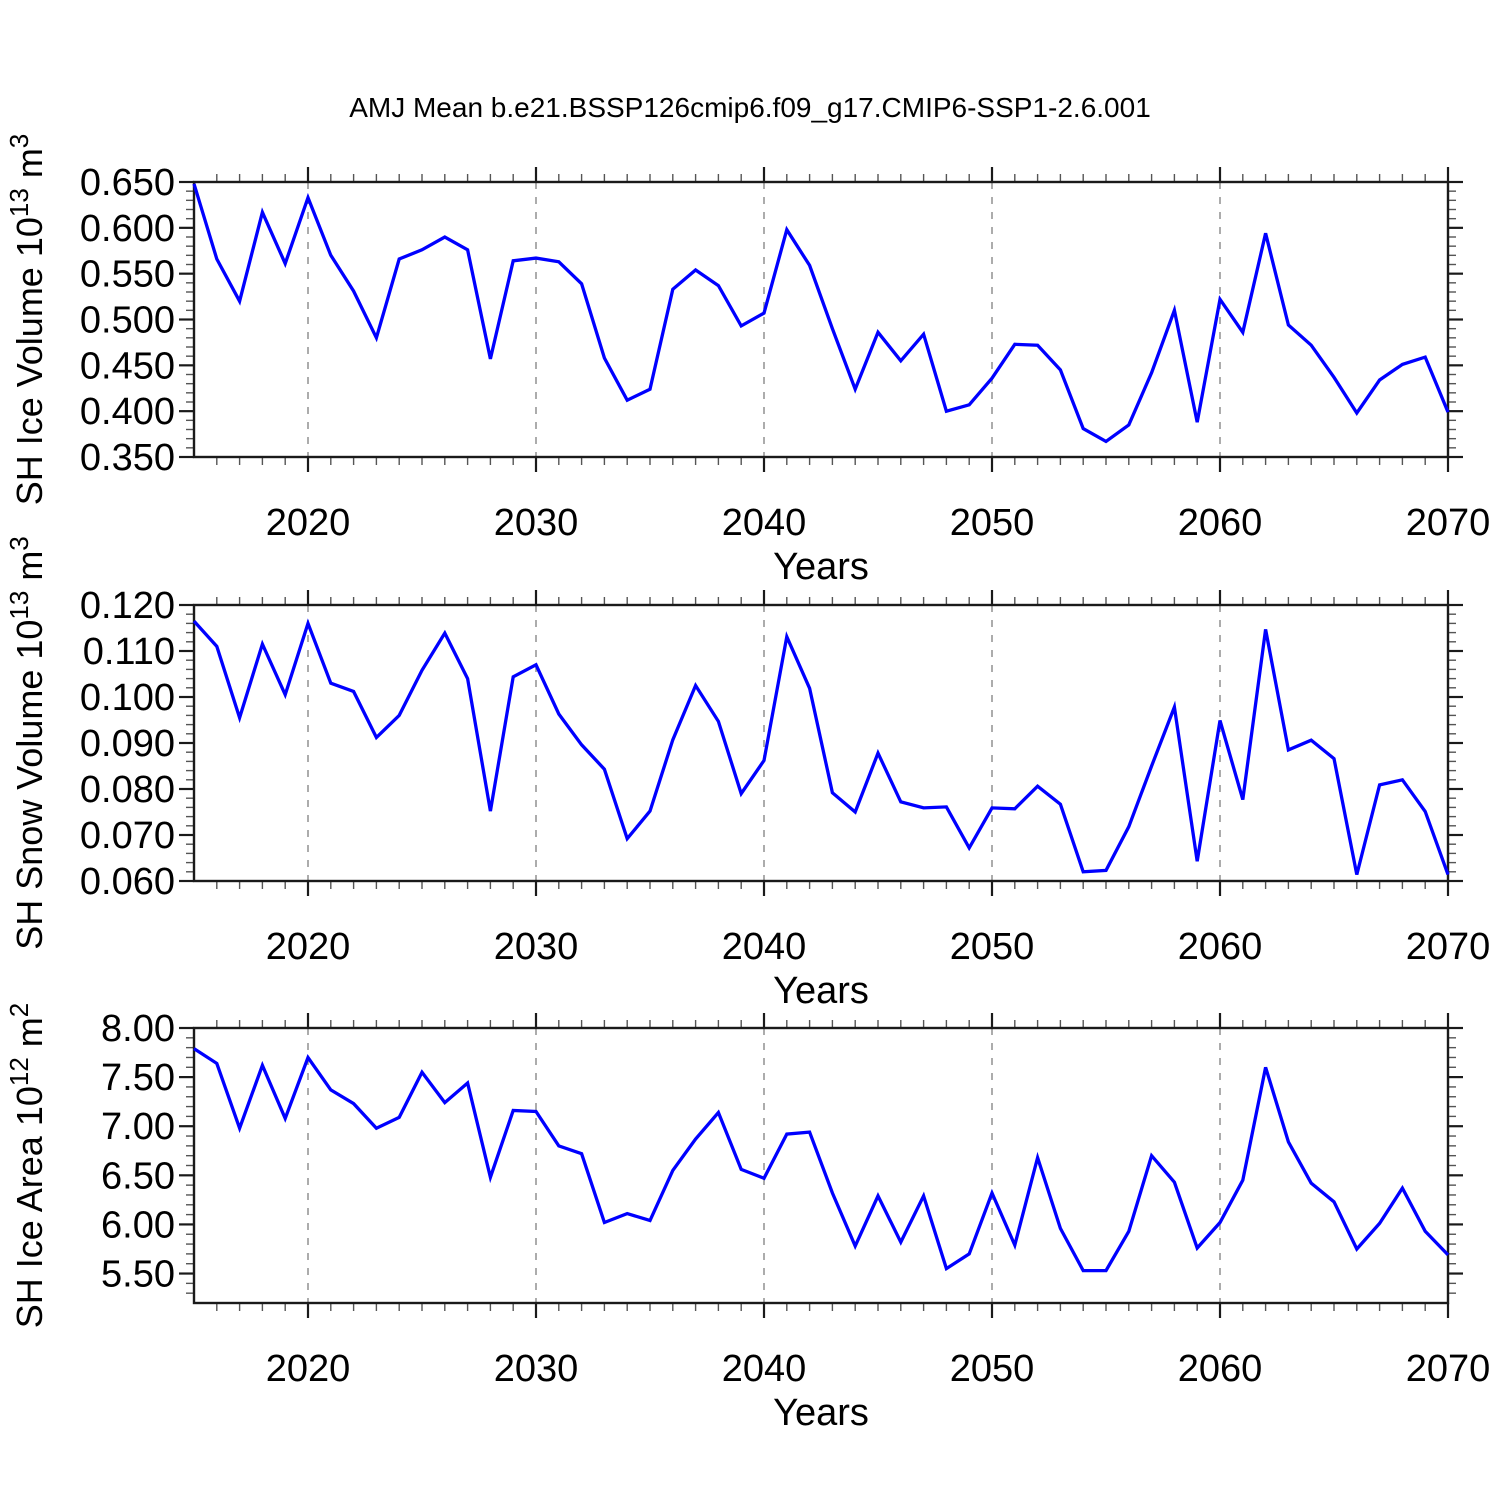  What do you see at coordinates (138, 1029) in the screenshot?
I see `y-tick-label: 8.00` at bounding box center [138, 1029].